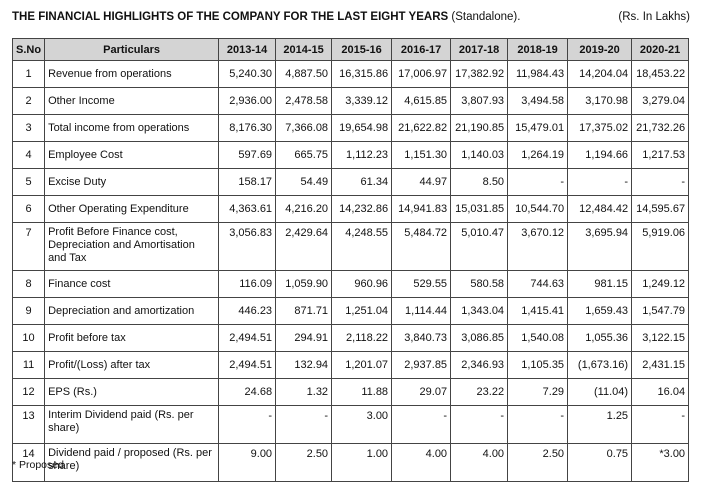  What do you see at coordinates (660, 311) in the screenshot?
I see `value-cell: 1,547.79` at bounding box center [660, 311].